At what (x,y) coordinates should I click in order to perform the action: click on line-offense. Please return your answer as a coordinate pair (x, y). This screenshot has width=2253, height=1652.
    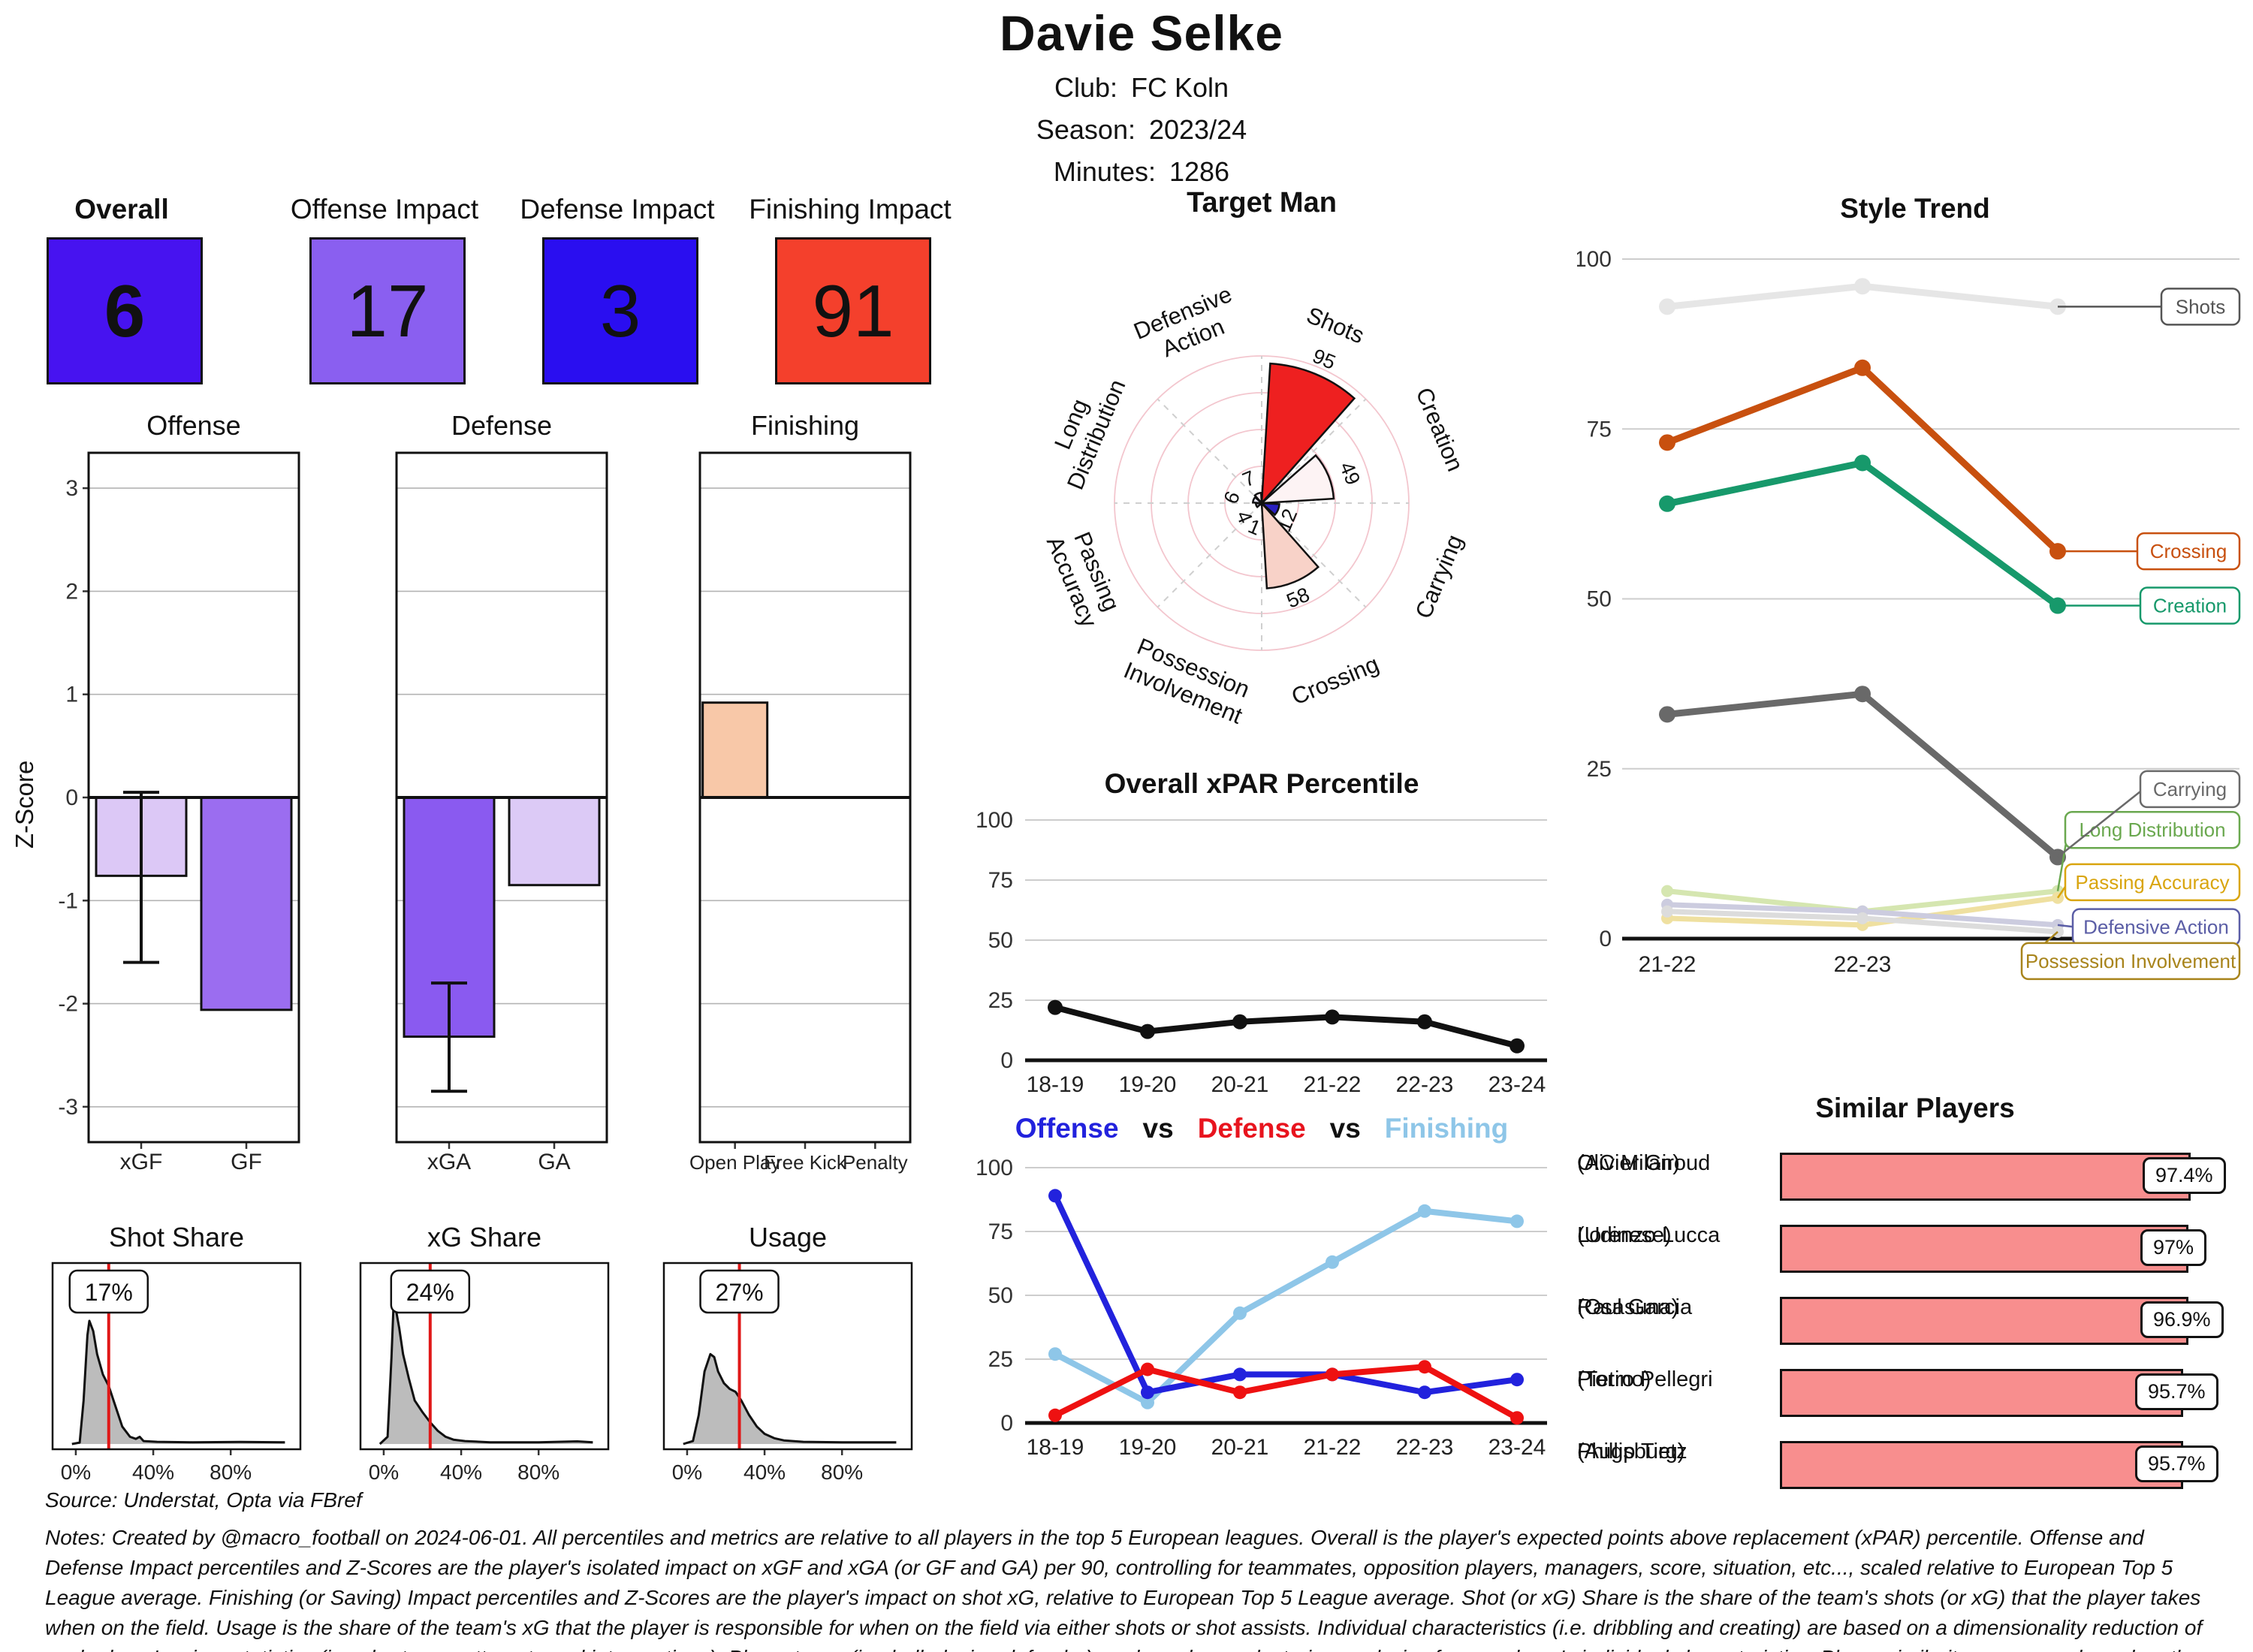
    Looking at the image, I should click on (1285, 1295).